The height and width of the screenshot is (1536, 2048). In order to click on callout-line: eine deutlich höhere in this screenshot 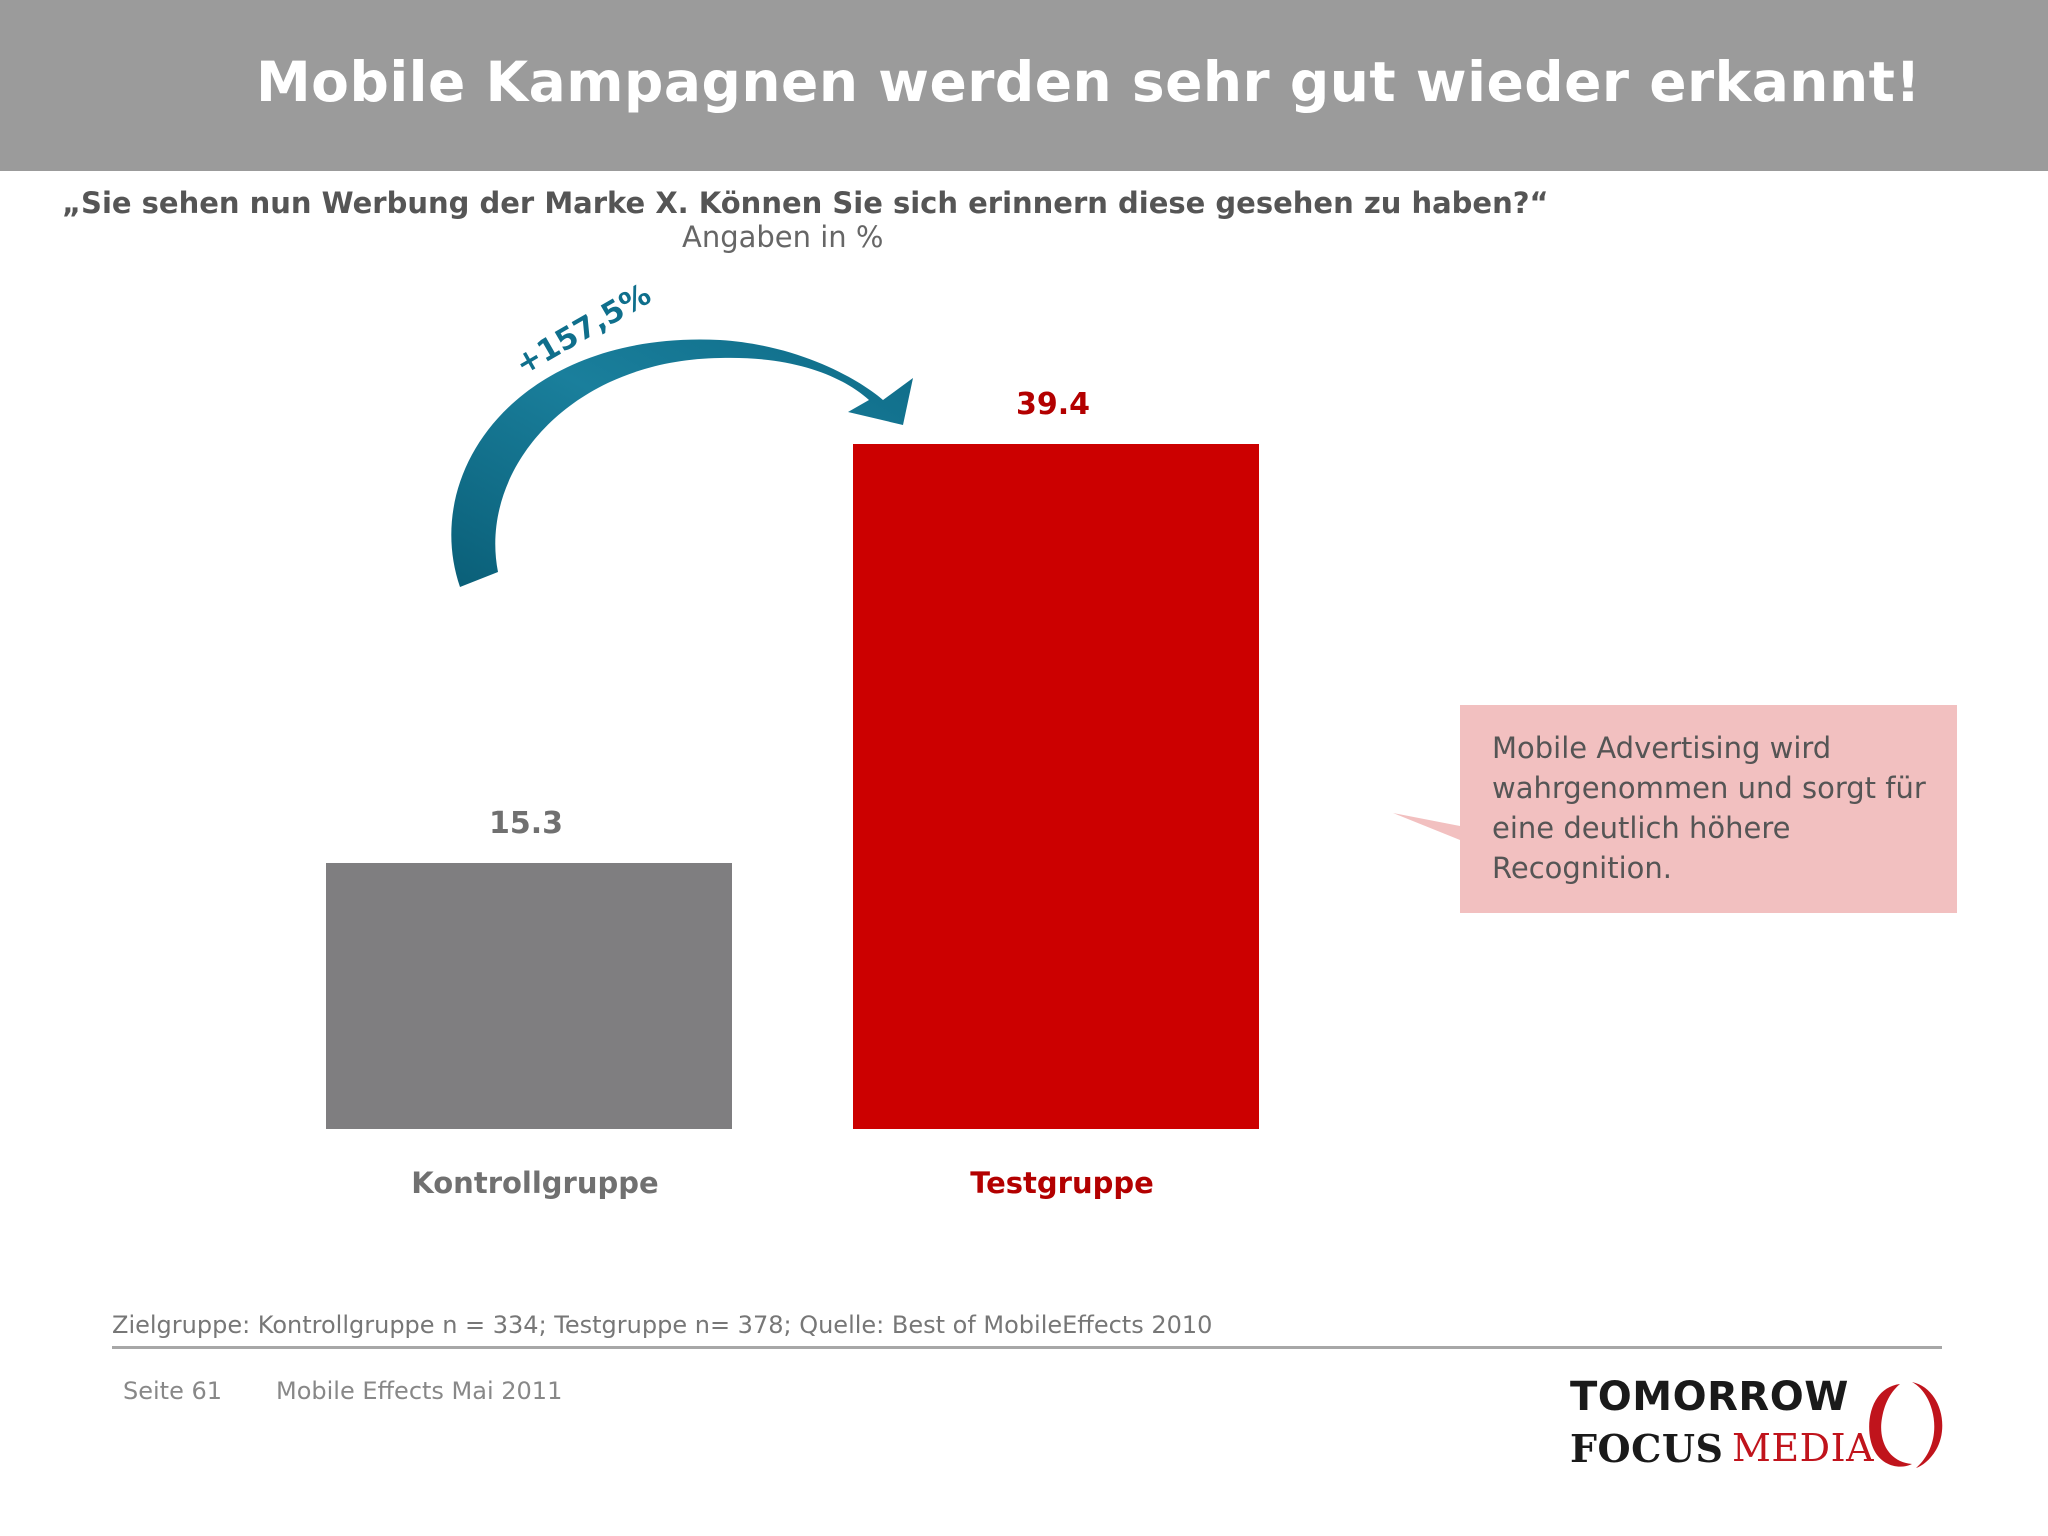, I will do `click(1641, 828)`.